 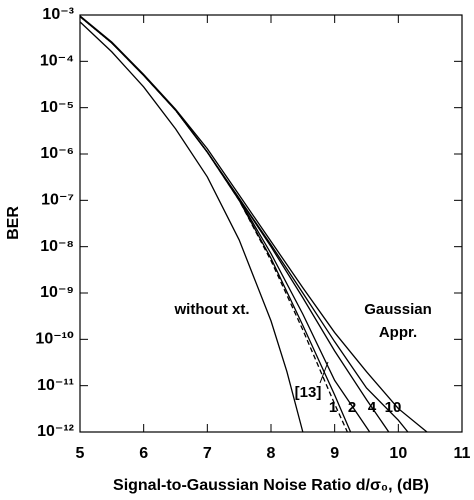 What do you see at coordinates (57, 246) in the screenshot?
I see `y-tick-label: 10⁻⁸` at bounding box center [57, 246].